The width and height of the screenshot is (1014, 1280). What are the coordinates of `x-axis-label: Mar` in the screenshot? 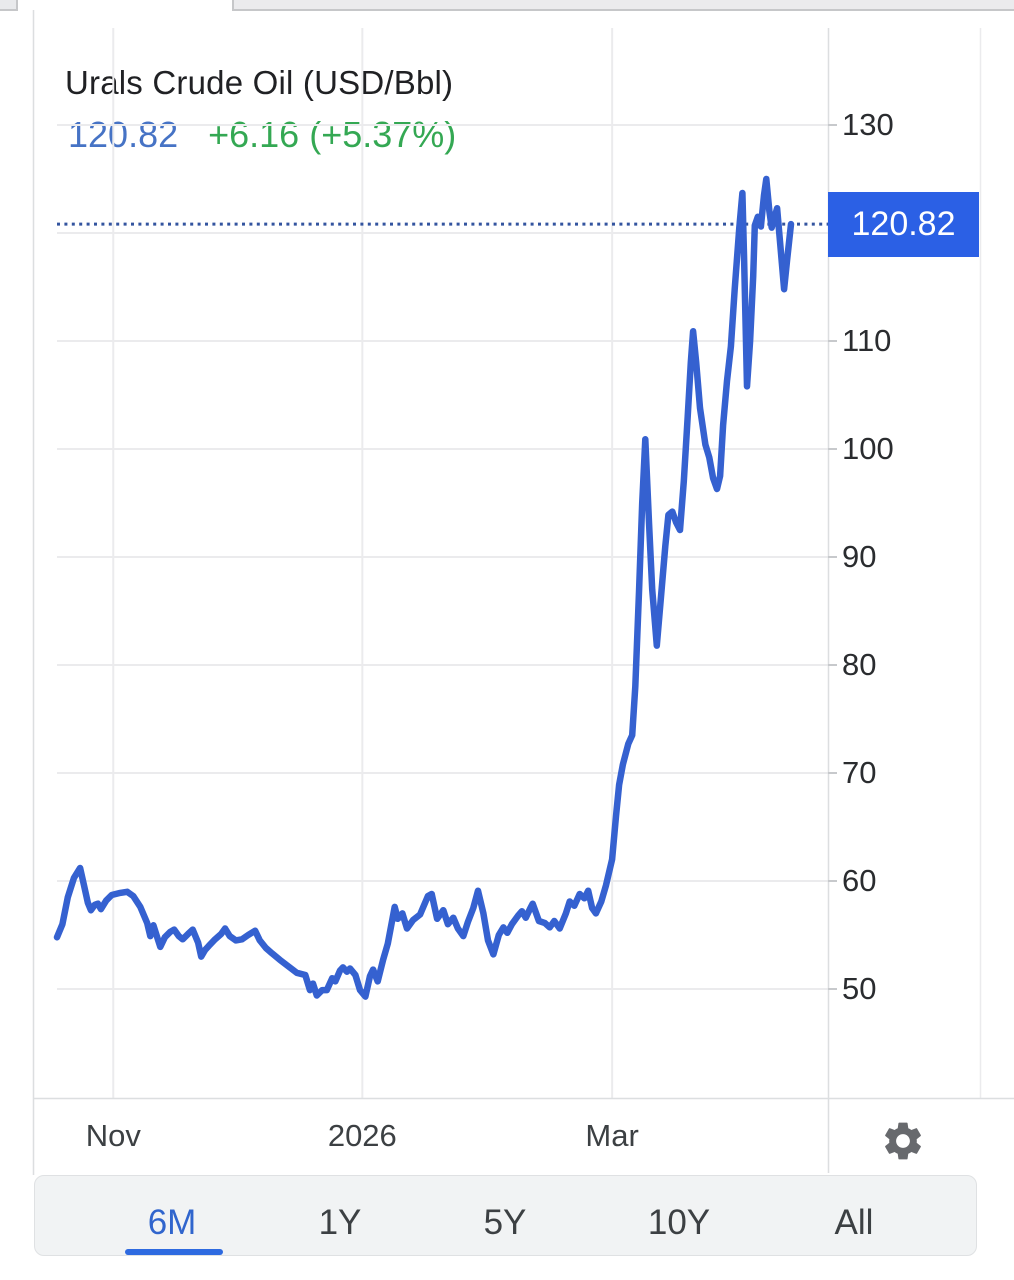 It's located at (612, 1135).